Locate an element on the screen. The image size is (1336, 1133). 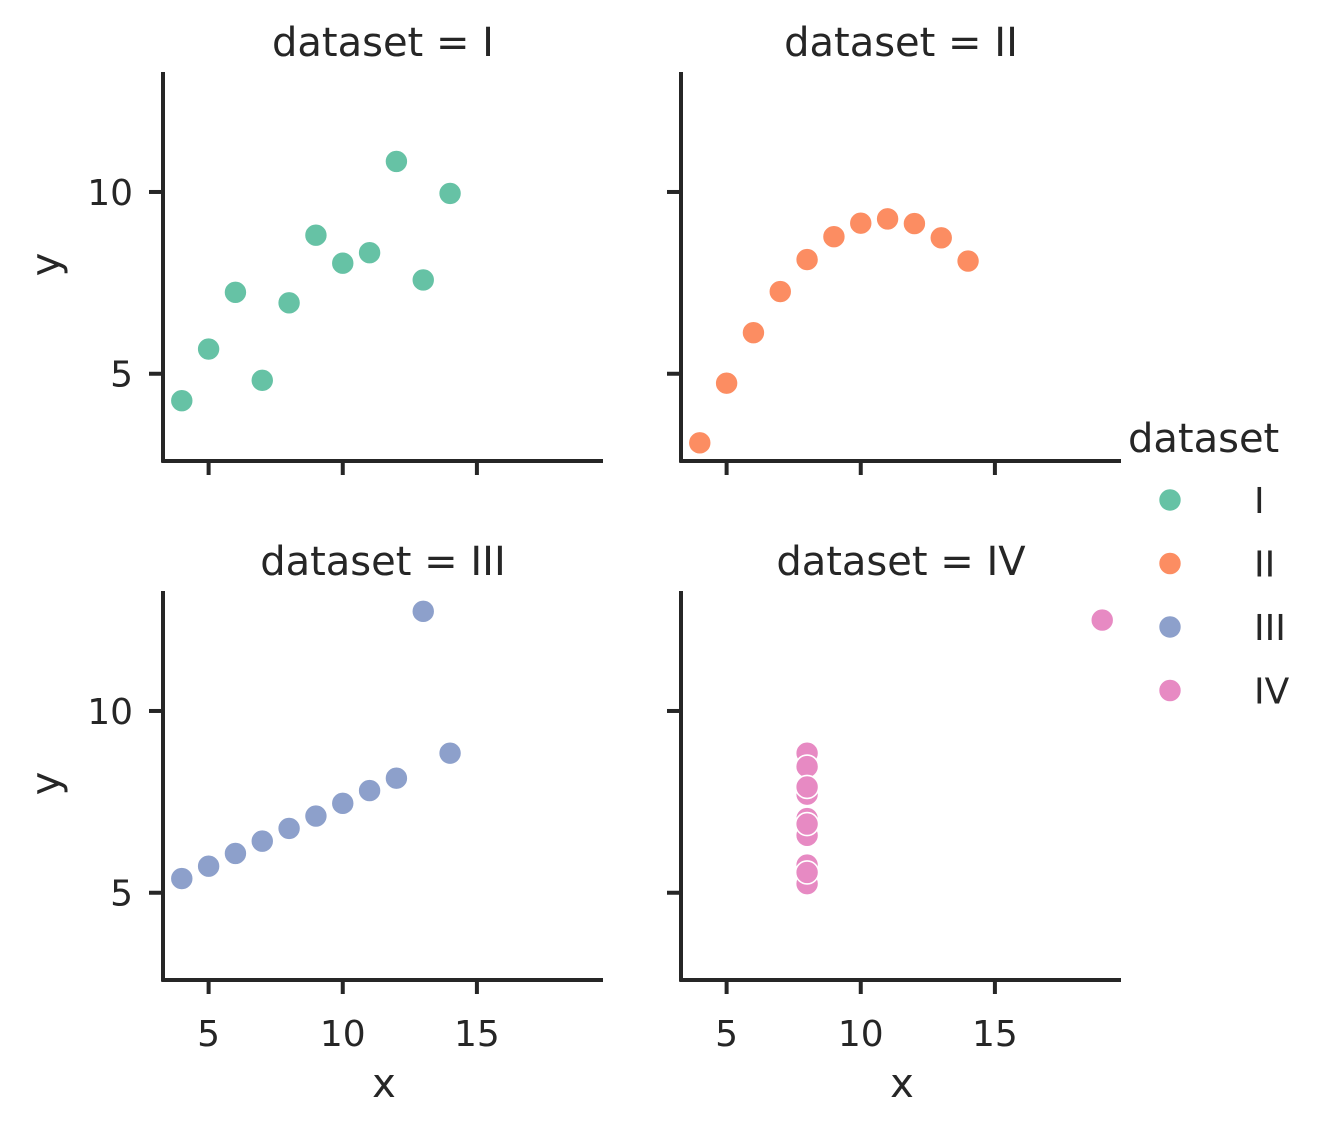
legend-title: dataset is located at coordinates (1203, 439).